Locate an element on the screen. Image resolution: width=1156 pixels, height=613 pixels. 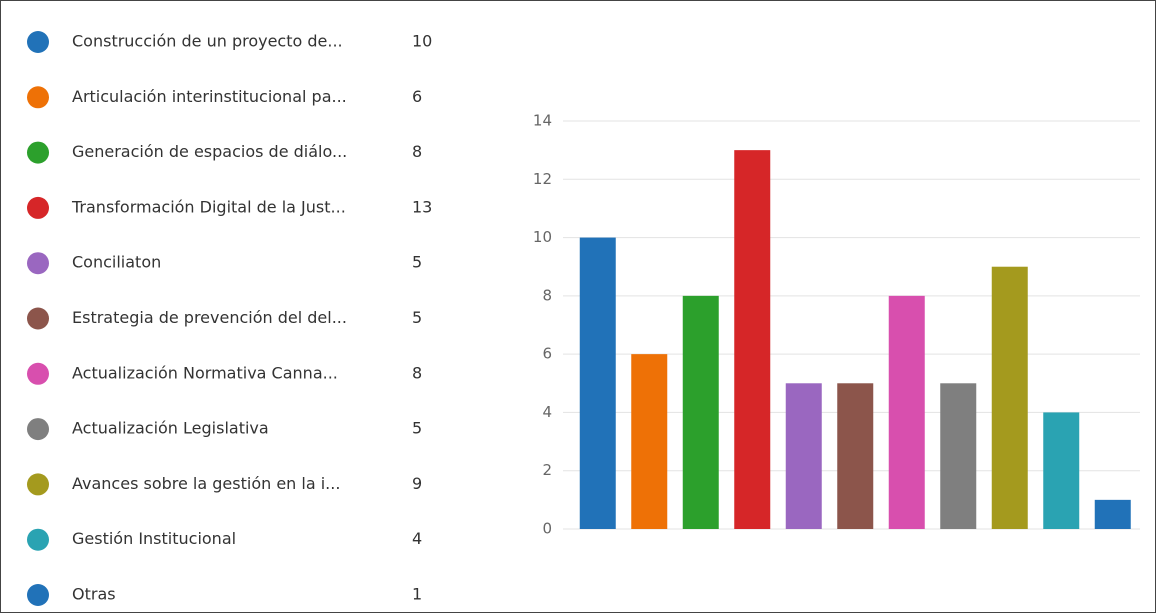
y-tick-label: 0 is located at coordinates (547, 529).